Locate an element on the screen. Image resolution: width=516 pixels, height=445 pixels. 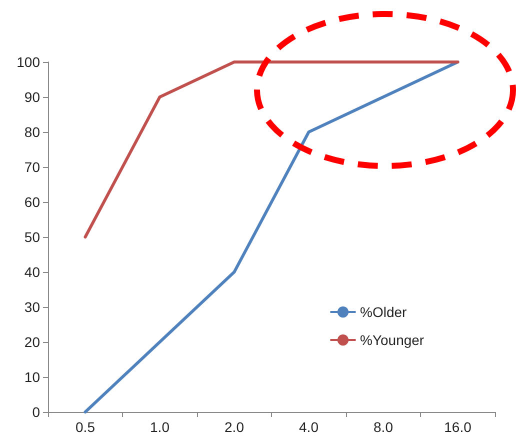
y-tick-label: 60 is located at coordinates (32, 202).